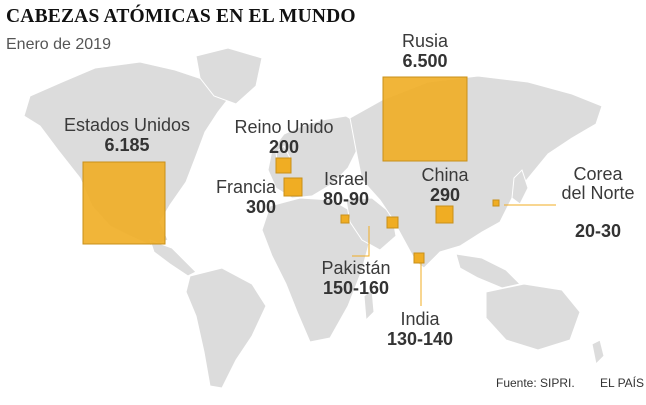 This screenshot has width=646, height=405. What do you see at coordinates (293, 187) in the screenshot?
I see `square-france` at bounding box center [293, 187].